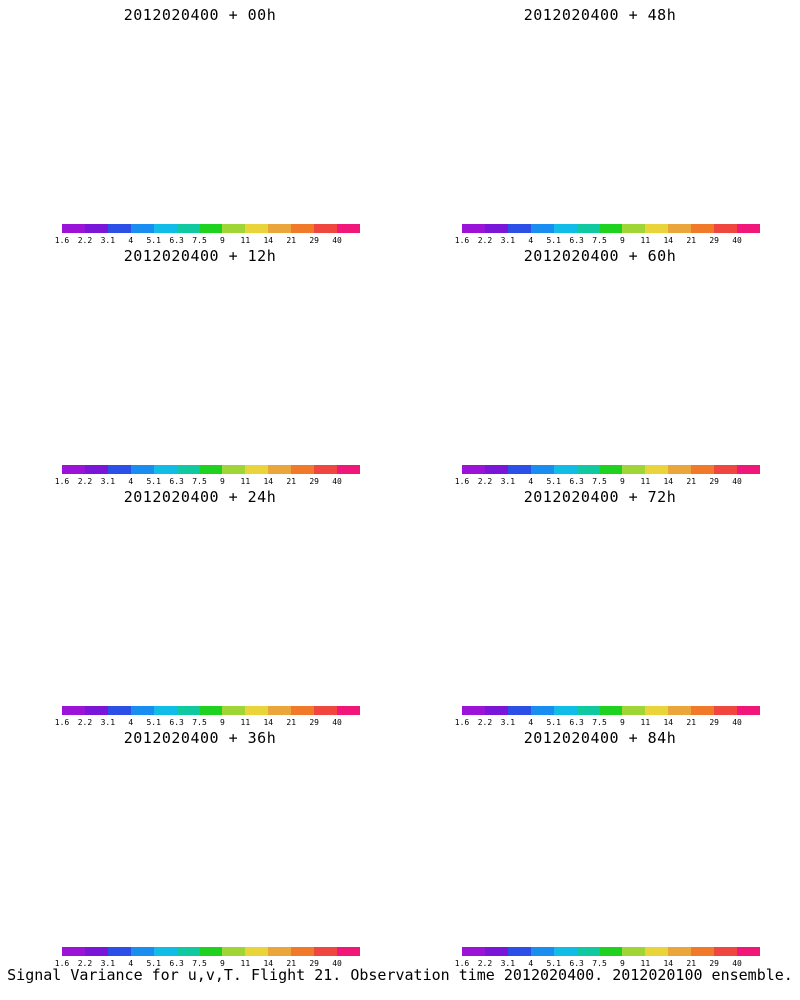 The width and height of the screenshot is (800, 1000). What do you see at coordinates (199, 722) in the screenshot?
I see `colorbar-tick-label: 7.5` at bounding box center [199, 722].